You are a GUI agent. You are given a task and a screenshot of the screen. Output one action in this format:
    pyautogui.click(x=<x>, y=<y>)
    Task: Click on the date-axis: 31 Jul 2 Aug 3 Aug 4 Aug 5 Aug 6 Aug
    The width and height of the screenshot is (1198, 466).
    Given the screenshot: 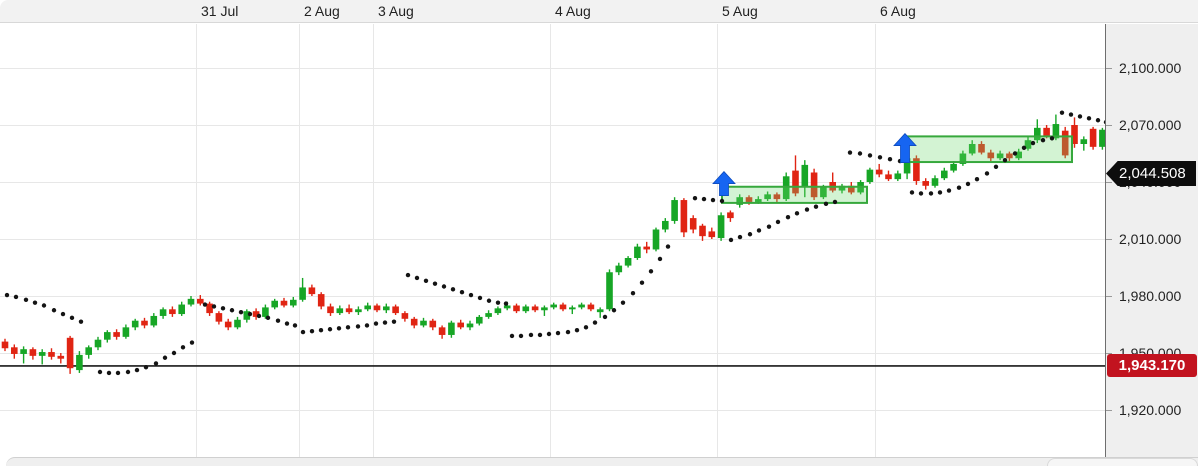 What is the action you would take?
    pyautogui.click(x=599, y=11)
    